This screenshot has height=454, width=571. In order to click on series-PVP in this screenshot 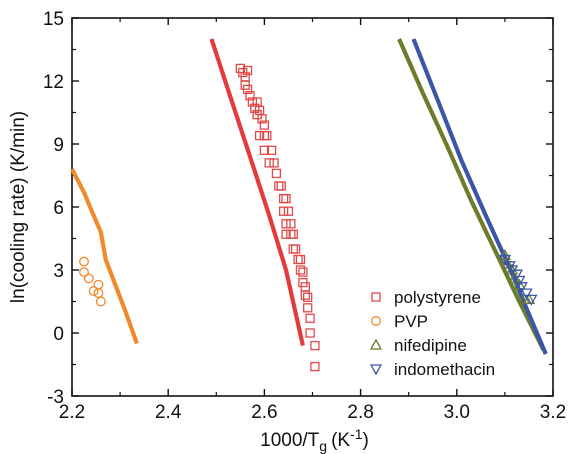, I will do `click(92, 281)`.